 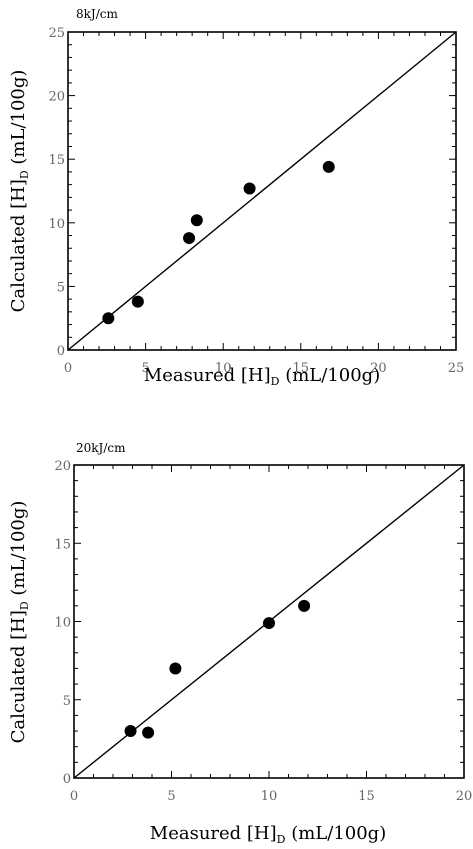 I want to click on y-tick-labels: 0 5 10 15 20 25, so click(x=56, y=192).